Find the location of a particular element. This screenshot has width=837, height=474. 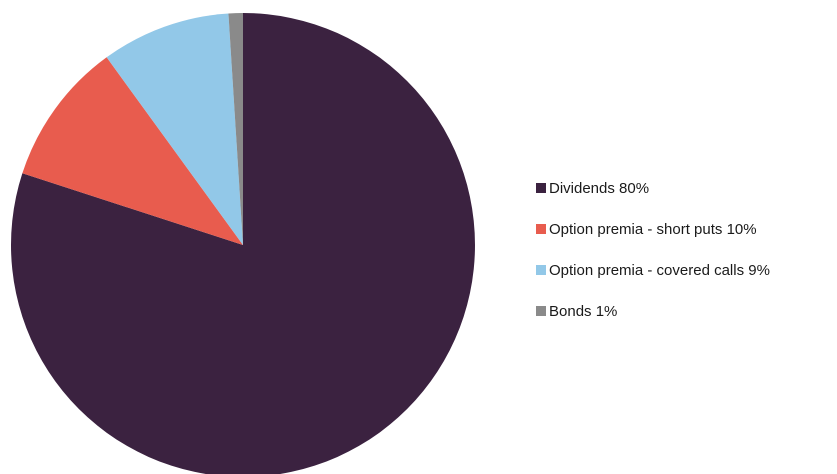

legend-label-dividends: Dividends 80% is located at coordinates (599, 188).